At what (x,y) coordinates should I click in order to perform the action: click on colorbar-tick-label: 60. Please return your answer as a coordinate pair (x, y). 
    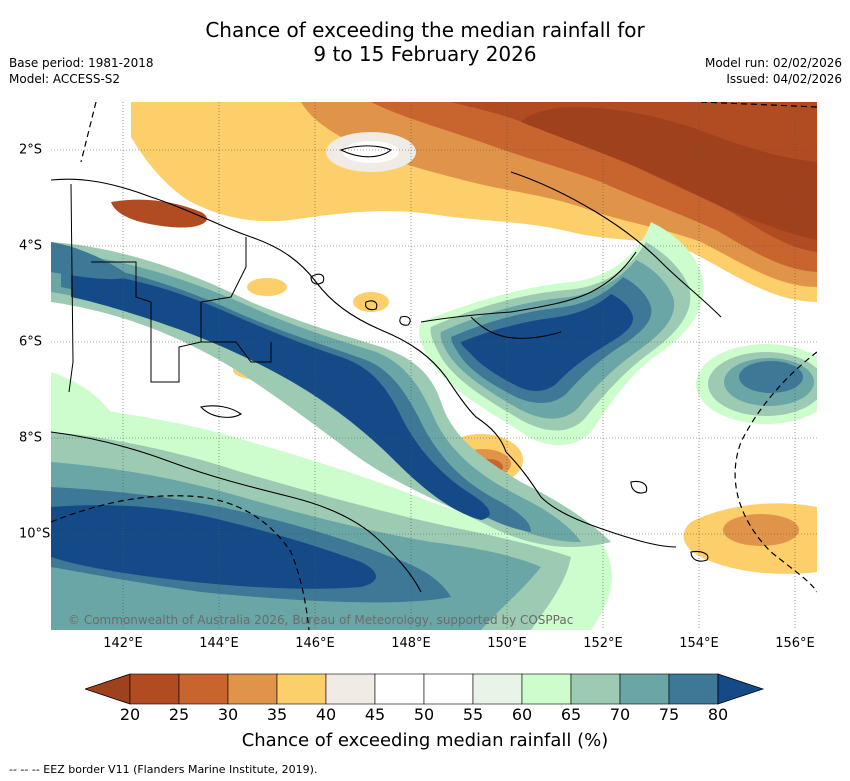
    Looking at the image, I should click on (522, 714).